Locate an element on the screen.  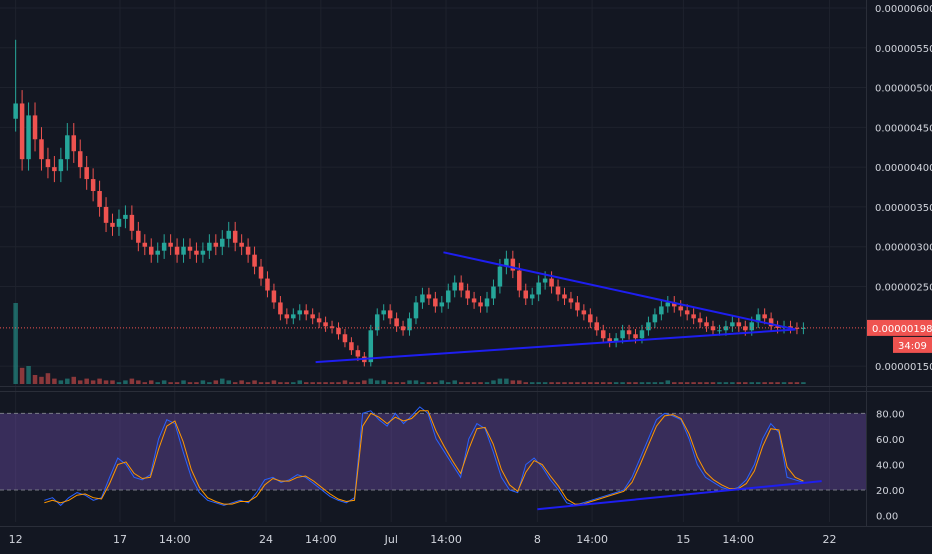
stoch-d-line is located at coordinates (424, 457).